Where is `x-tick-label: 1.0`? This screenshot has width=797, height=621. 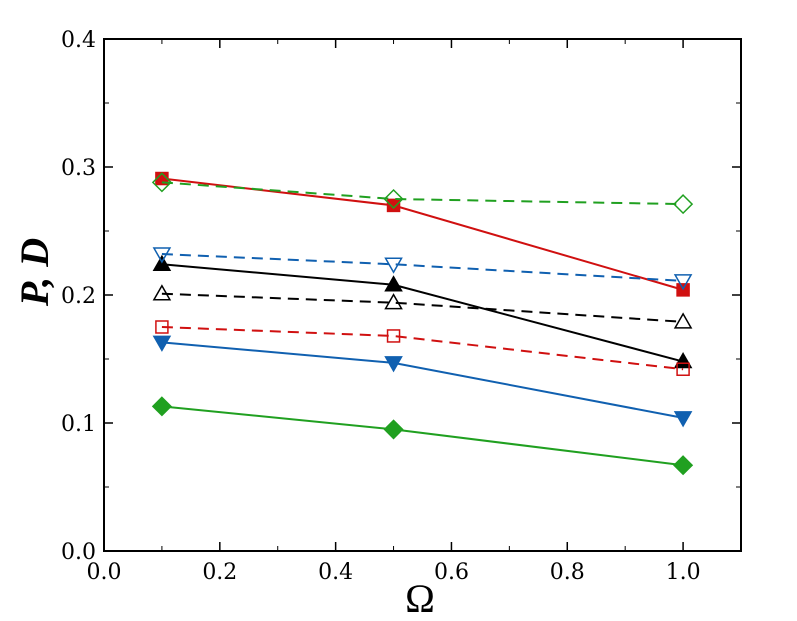 x-tick-label: 1.0 is located at coordinates (683, 572).